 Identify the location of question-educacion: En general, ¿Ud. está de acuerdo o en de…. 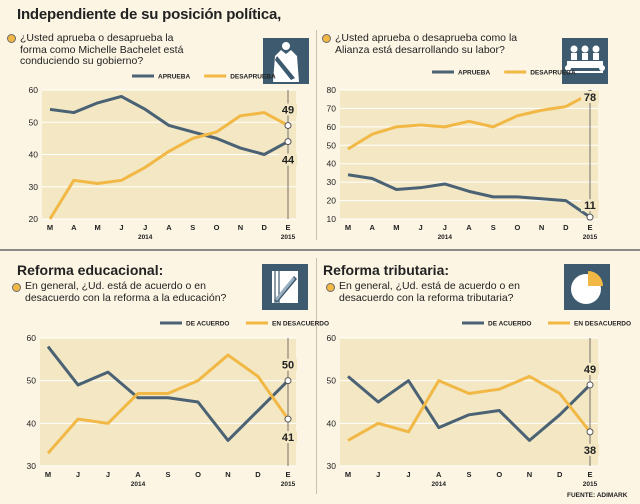
(126, 292).